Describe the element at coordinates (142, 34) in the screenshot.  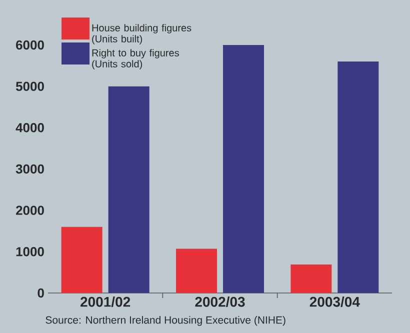
I see `legend-label: House building figures (Units built)` at that location.